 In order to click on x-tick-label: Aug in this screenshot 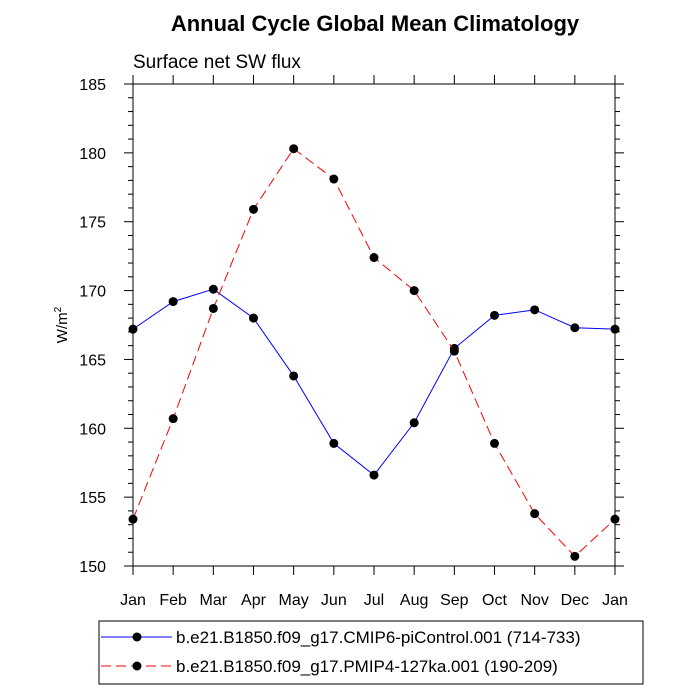, I will do `click(414, 600)`.